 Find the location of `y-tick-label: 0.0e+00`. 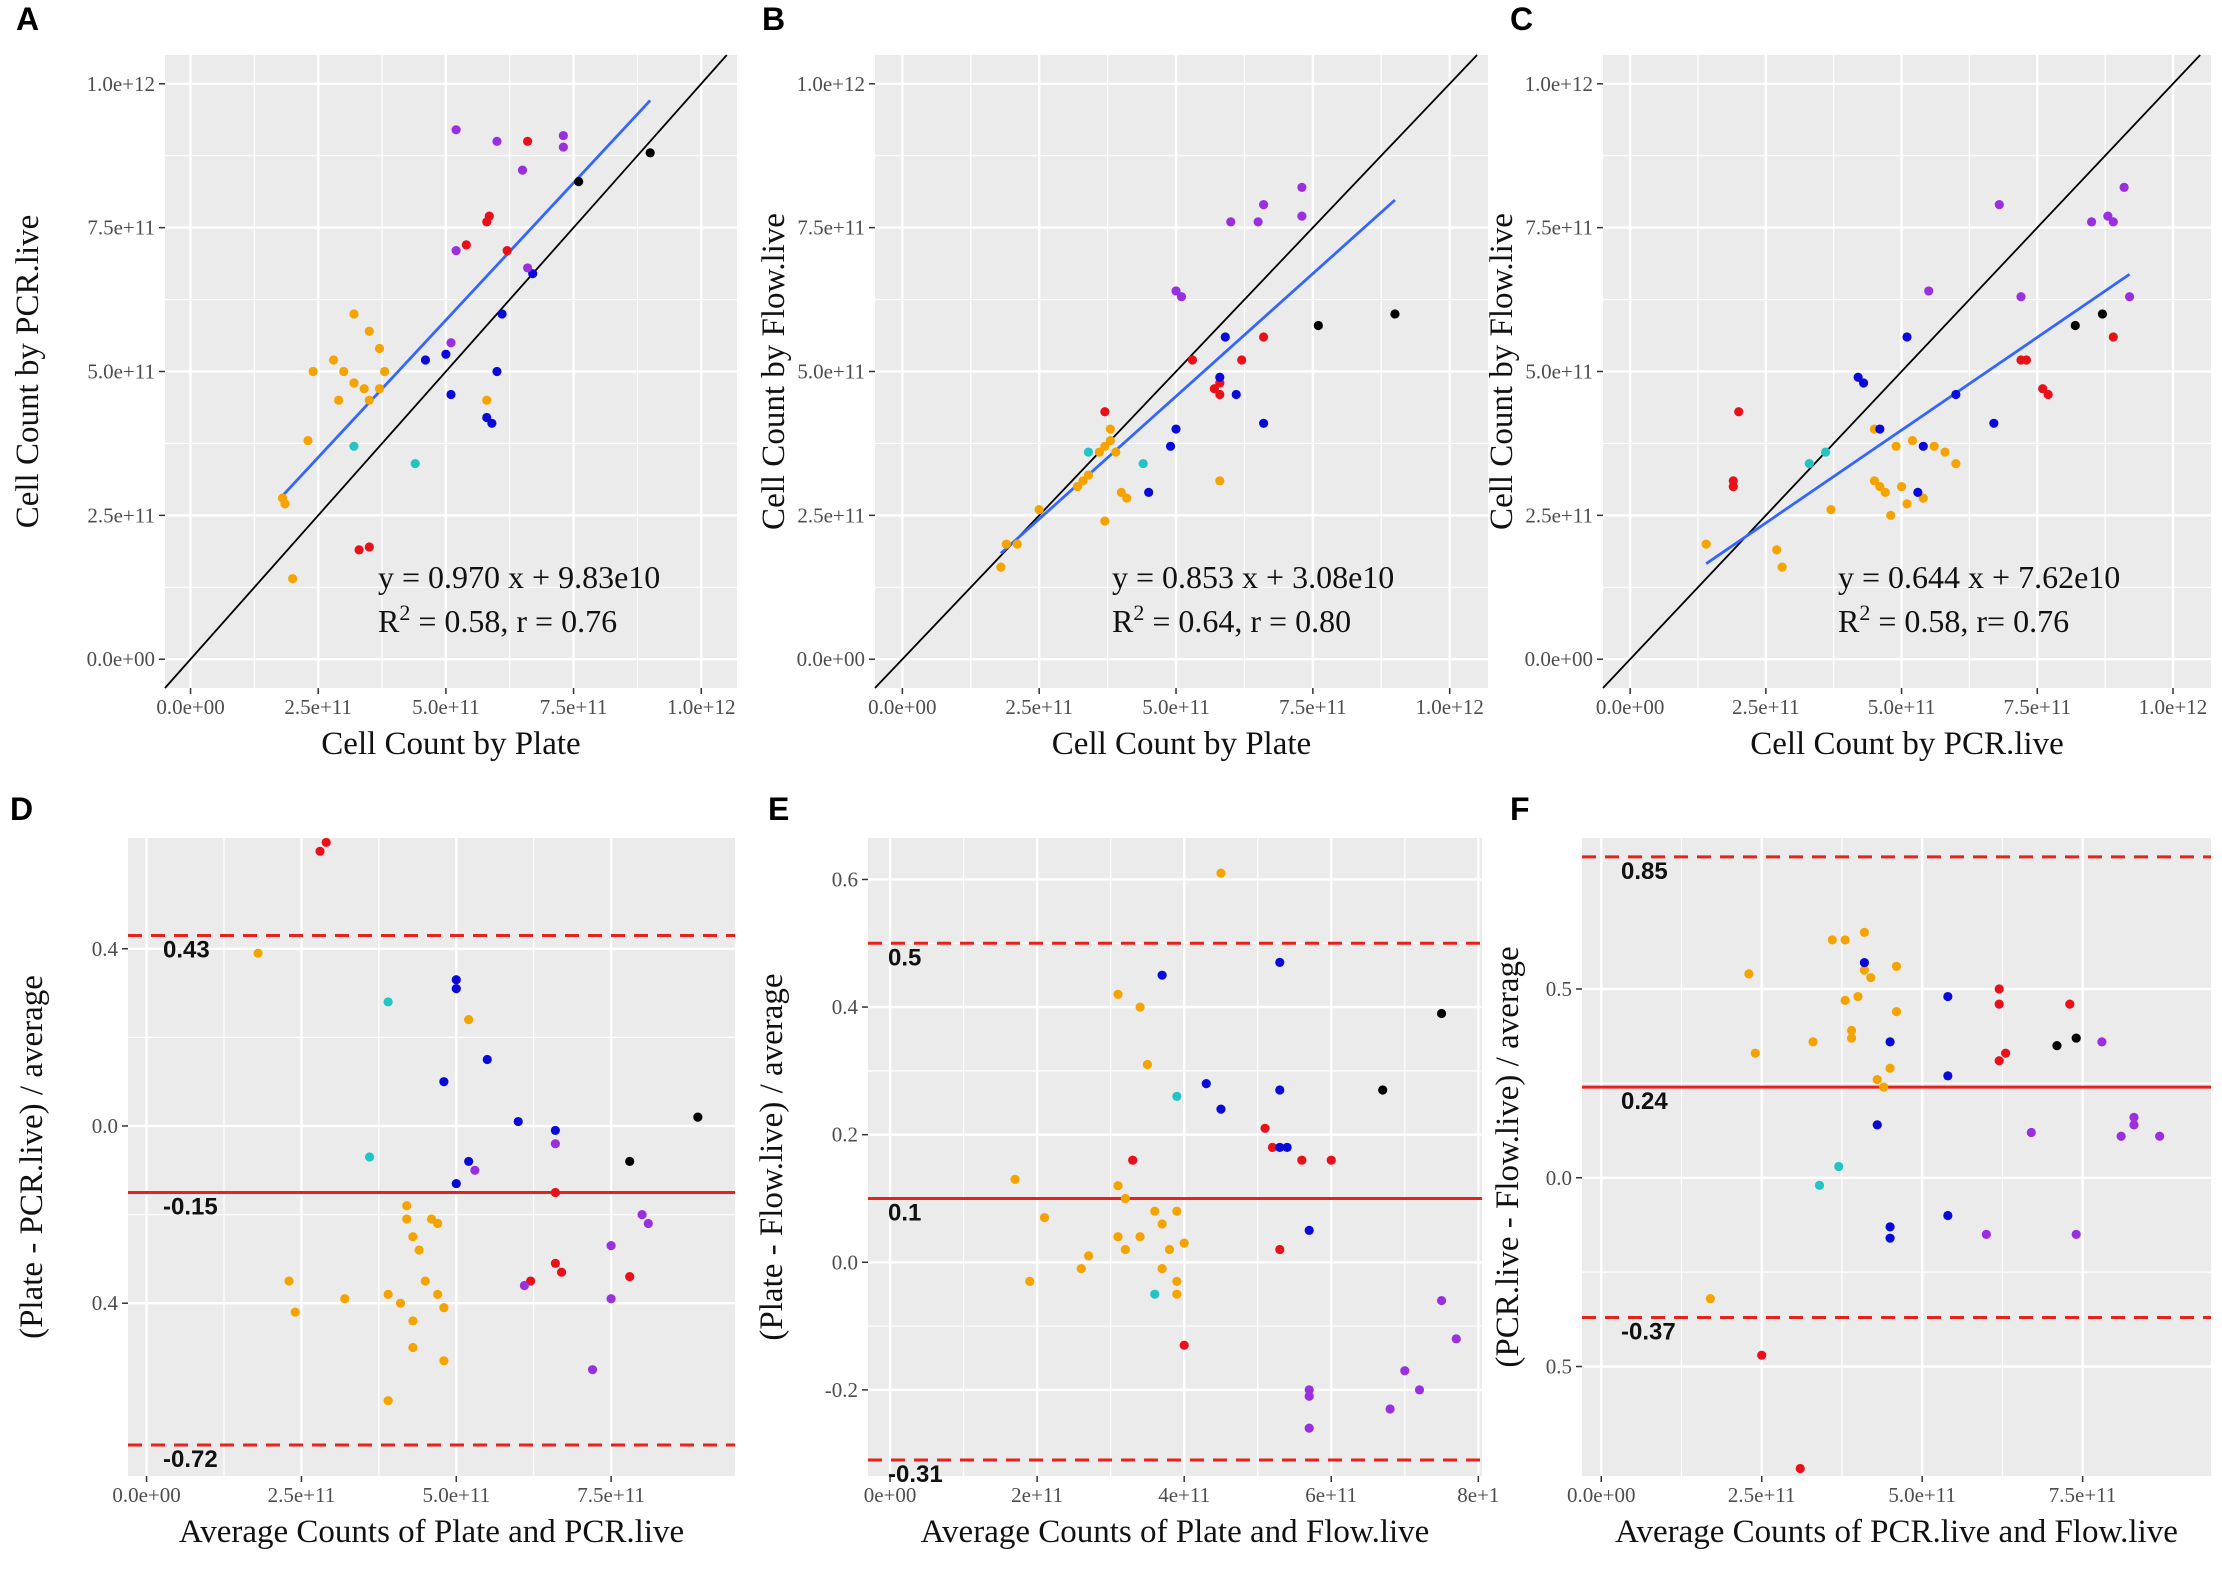

y-tick-label: 0.0e+00 is located at coordinates (831, 659).